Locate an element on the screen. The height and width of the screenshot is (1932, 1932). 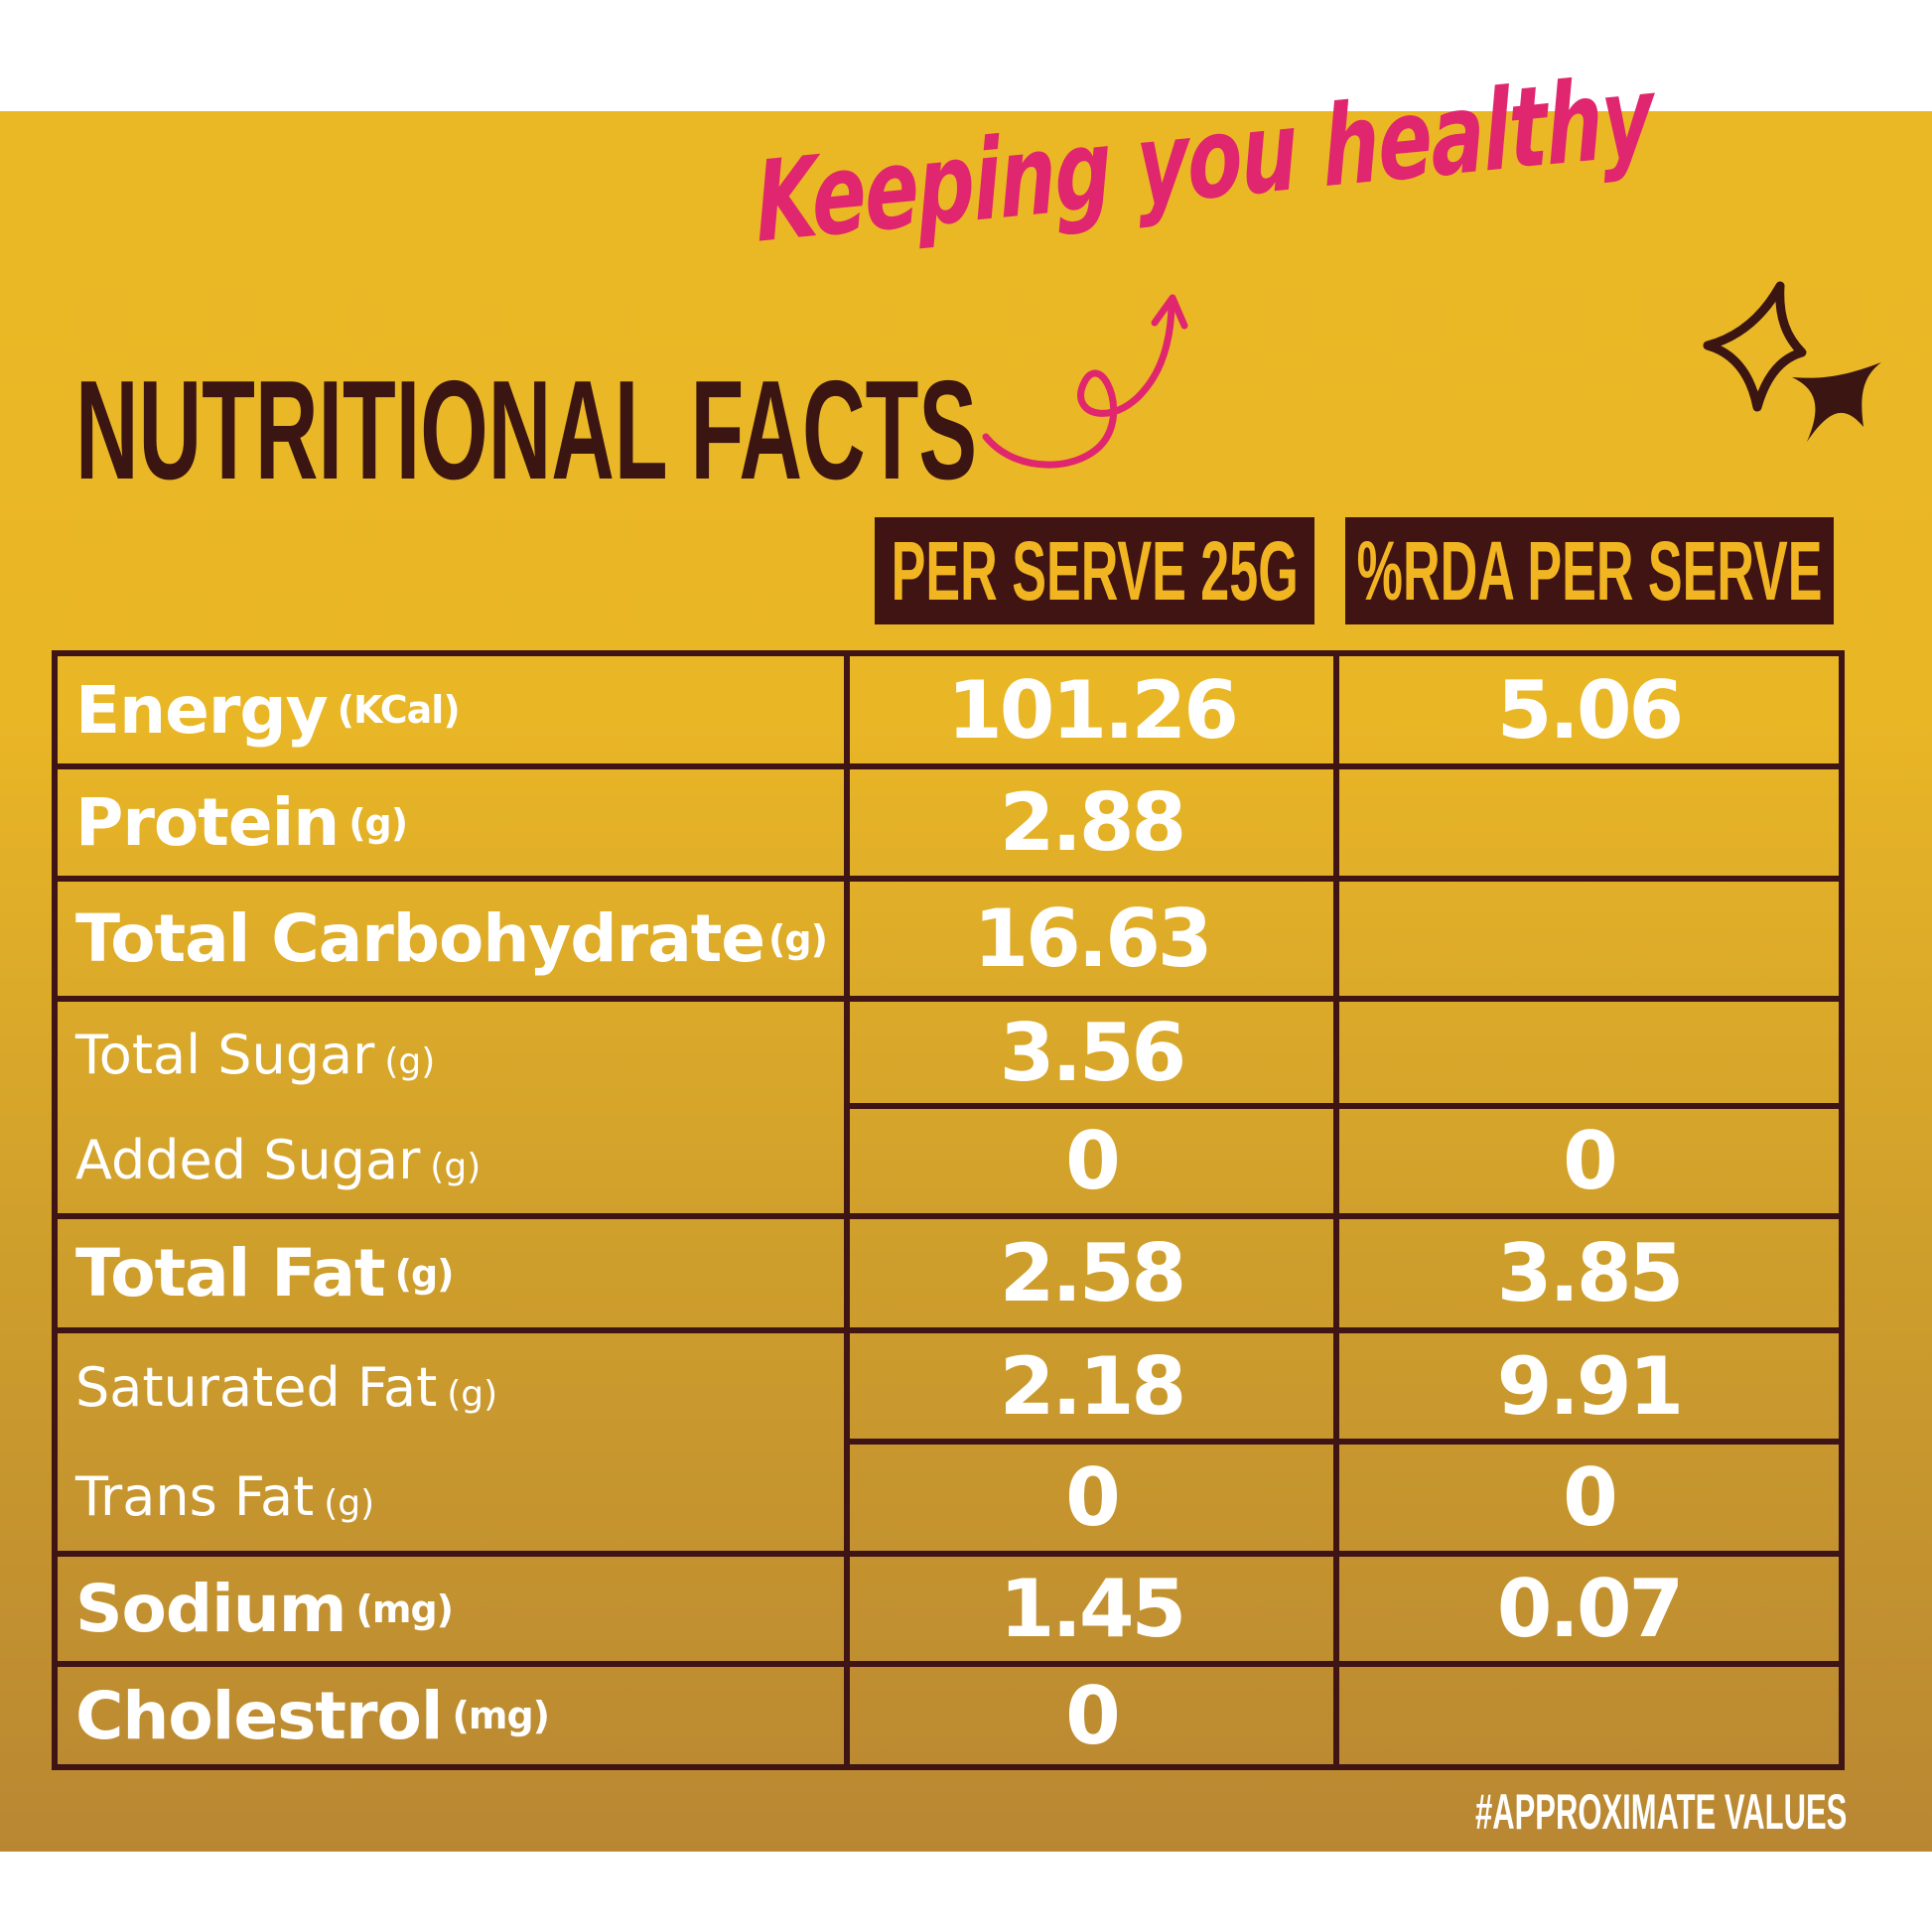
value-total-fat-rda: 3.85 is located at coordinates (1589, 1276).